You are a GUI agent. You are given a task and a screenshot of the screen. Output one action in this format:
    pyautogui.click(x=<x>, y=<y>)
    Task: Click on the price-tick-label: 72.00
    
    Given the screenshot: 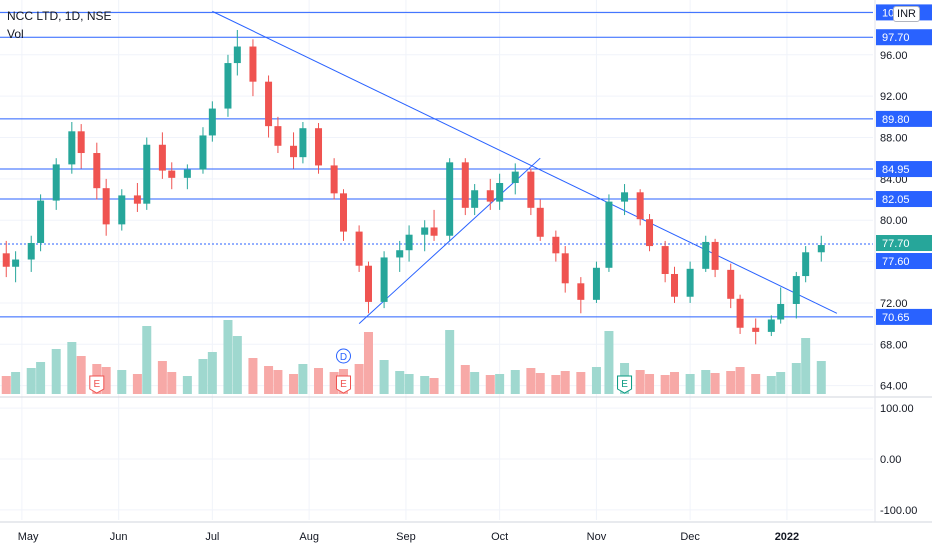 What is the action you would take?
    pyautogui.click(x=894, y=304)
    